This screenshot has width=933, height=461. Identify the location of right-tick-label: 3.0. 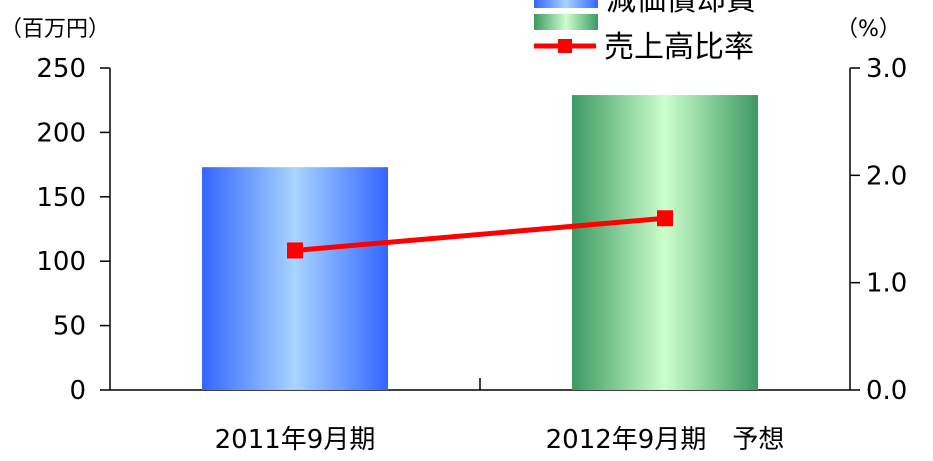
(886, 69).